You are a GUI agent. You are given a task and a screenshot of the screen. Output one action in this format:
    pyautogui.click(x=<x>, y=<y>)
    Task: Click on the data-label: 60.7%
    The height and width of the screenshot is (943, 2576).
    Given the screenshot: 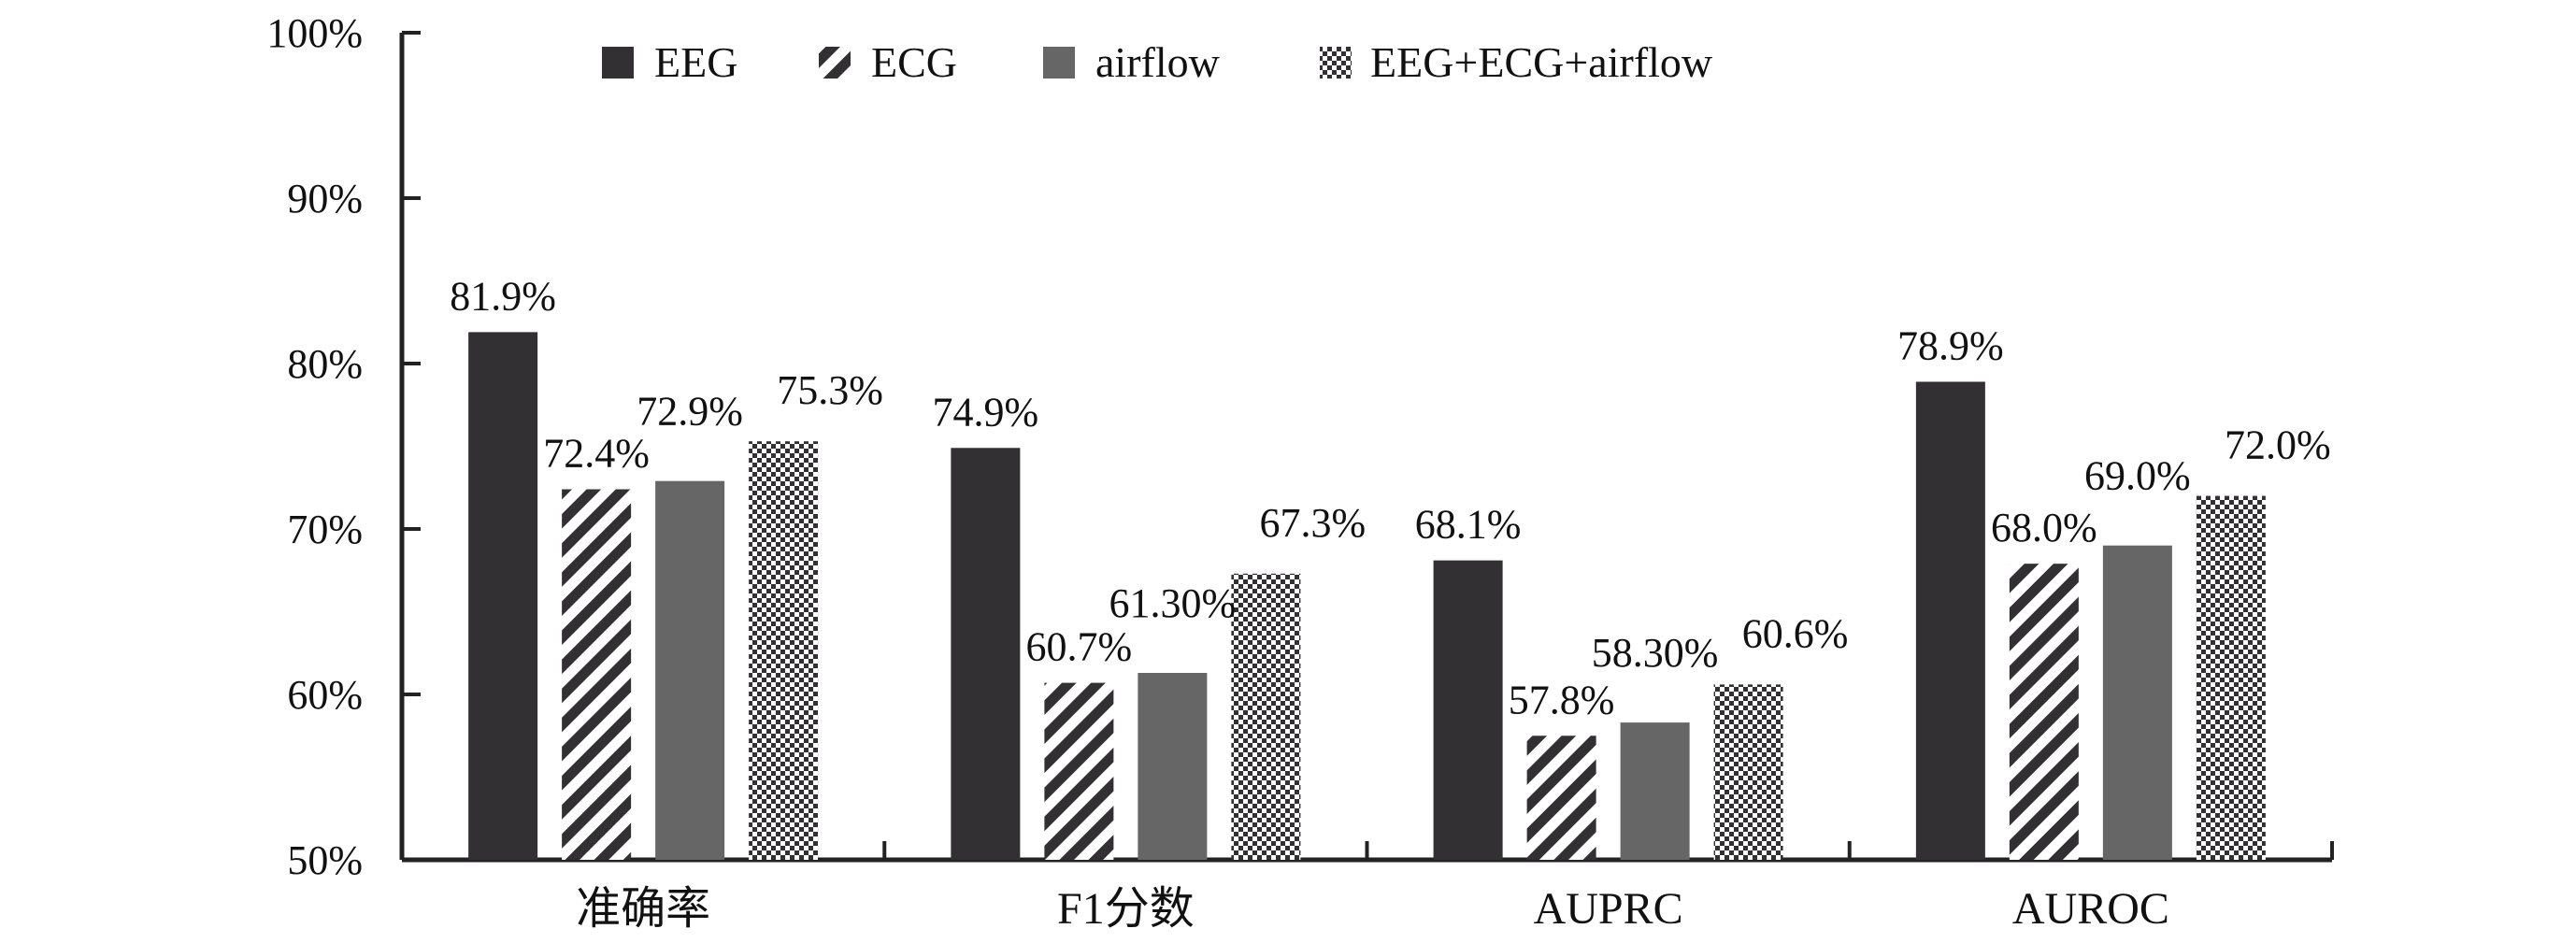 What is the action you would take?
    pyautogui.click(x=1079, y=647)
    